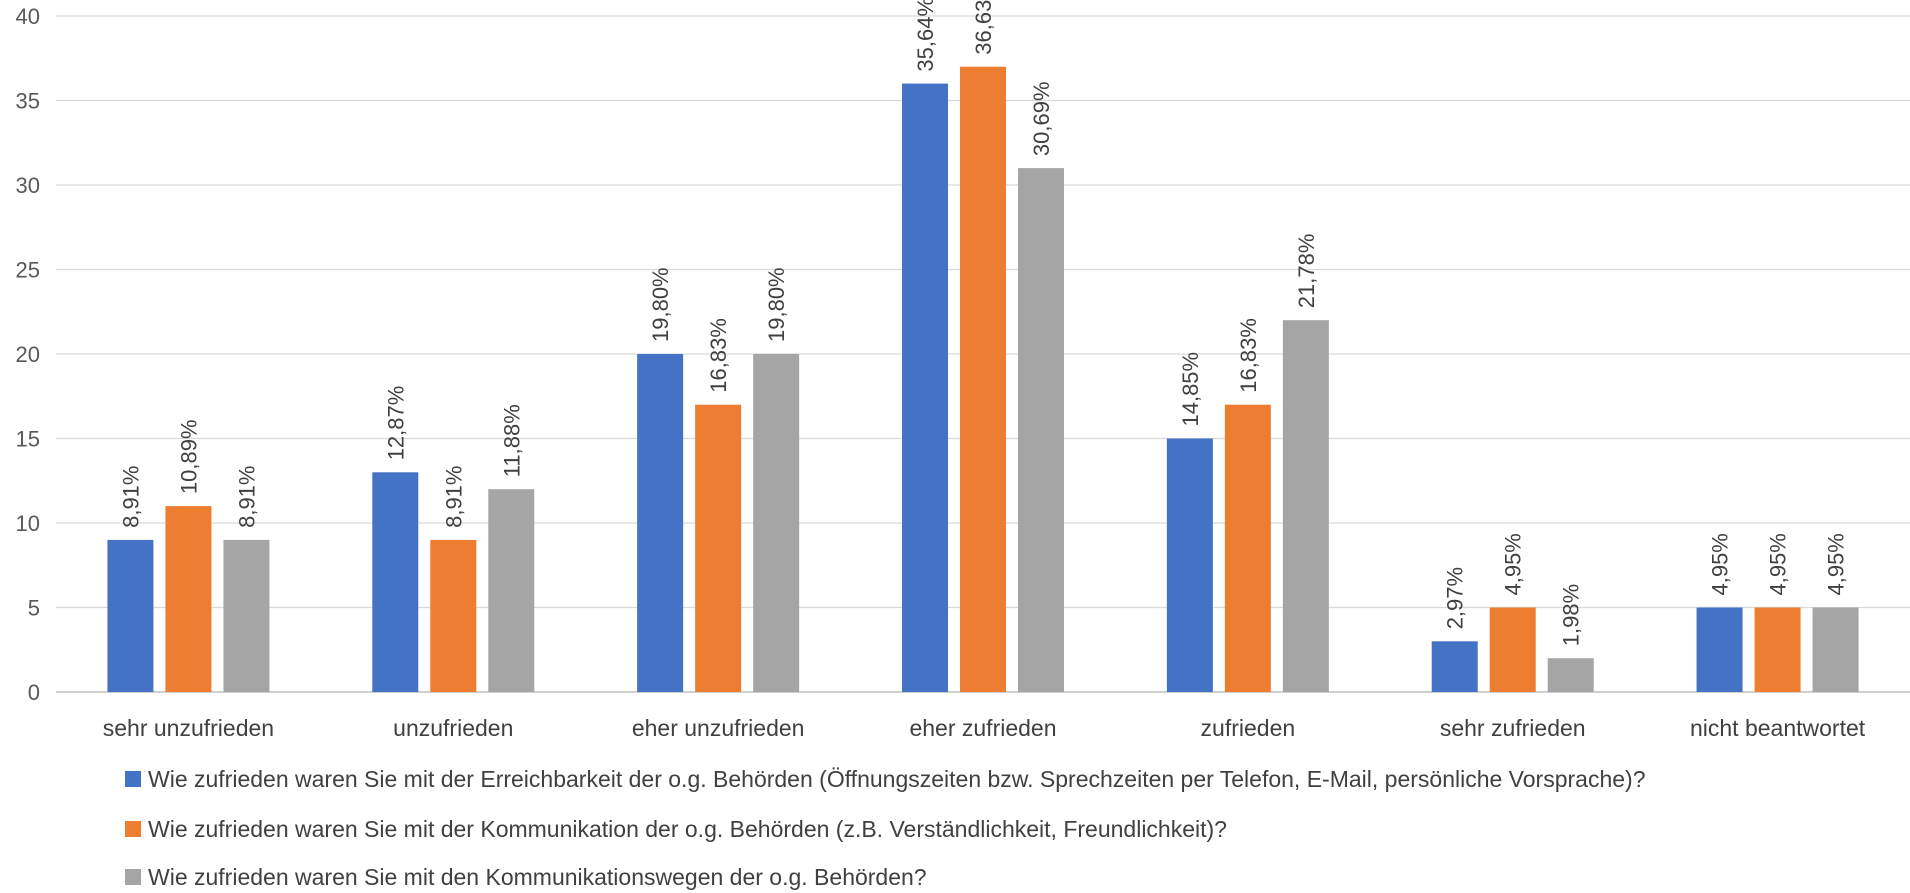  Describe the element at coordinates (1248, 728) in the screenshot. I see `x-tick-label: zufrieden` at that location.